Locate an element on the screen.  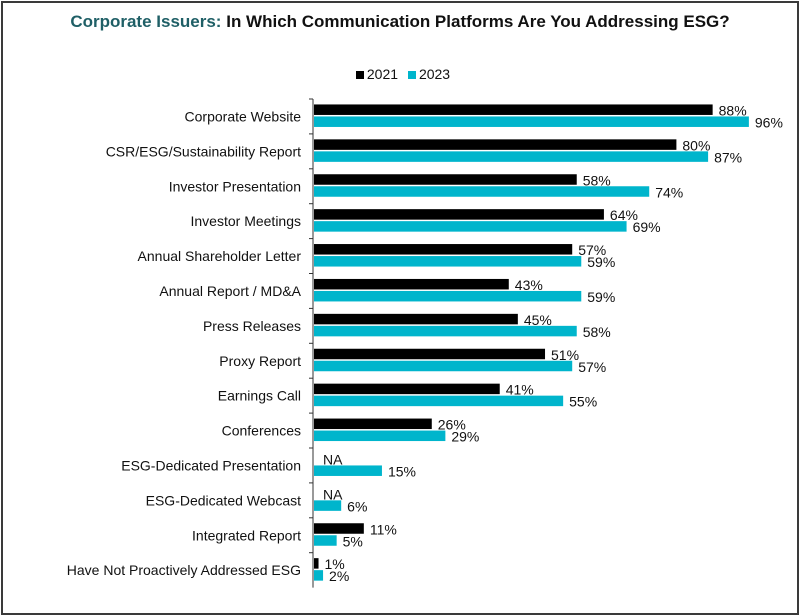
data-label-2023: 29% is located at coordinates (465, 437).